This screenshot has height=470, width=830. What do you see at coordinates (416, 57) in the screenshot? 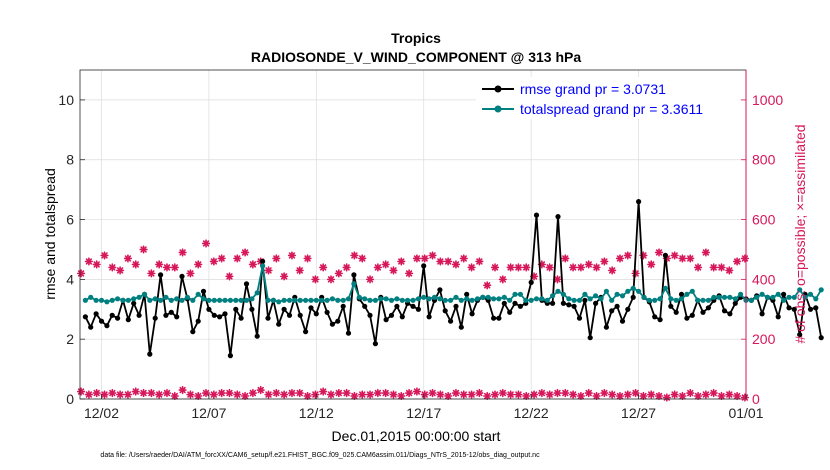
I see `chart-subtitle: RADIOSONDE_V_WIND_COMPONENT @ 313 hPa` at bounding box center [416, 57].